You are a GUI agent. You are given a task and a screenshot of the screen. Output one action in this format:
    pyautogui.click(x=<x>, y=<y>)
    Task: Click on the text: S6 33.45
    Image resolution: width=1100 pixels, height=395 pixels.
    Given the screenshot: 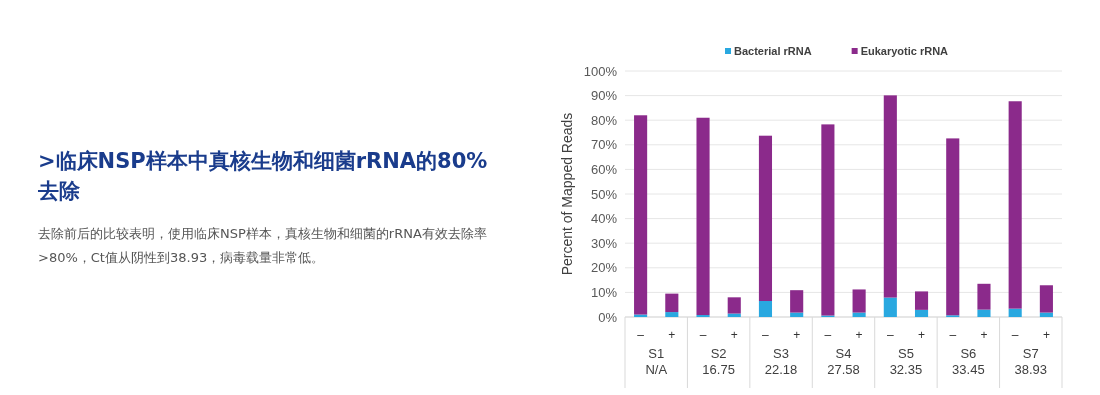 What is the action you would take?
    pyautogui.click(x=968, y=361)
    